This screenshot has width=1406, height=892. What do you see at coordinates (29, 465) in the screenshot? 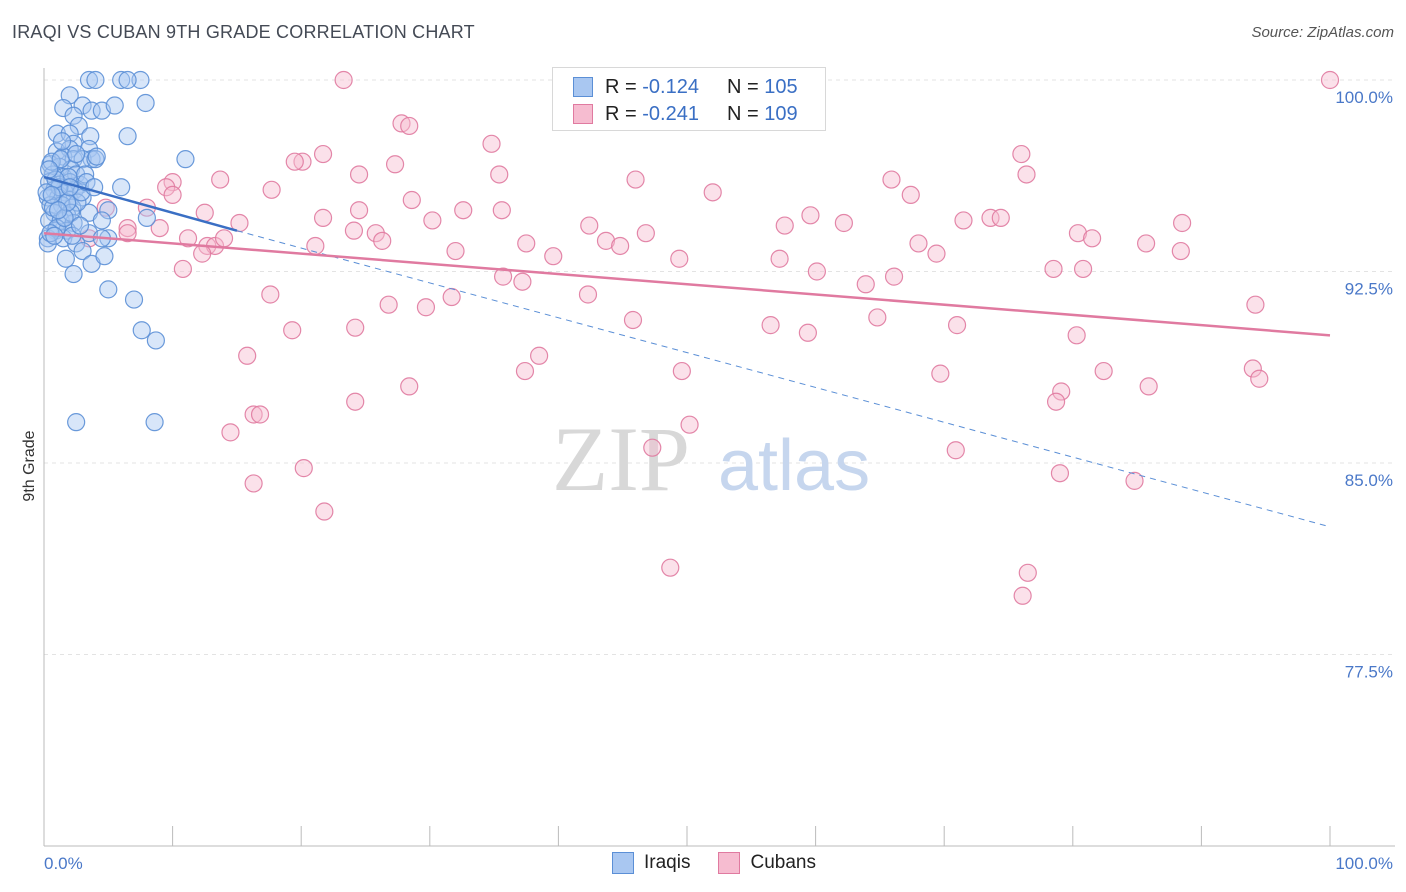
I see `y-axis-label: 9th Grade` at bounding box center [29, 465].